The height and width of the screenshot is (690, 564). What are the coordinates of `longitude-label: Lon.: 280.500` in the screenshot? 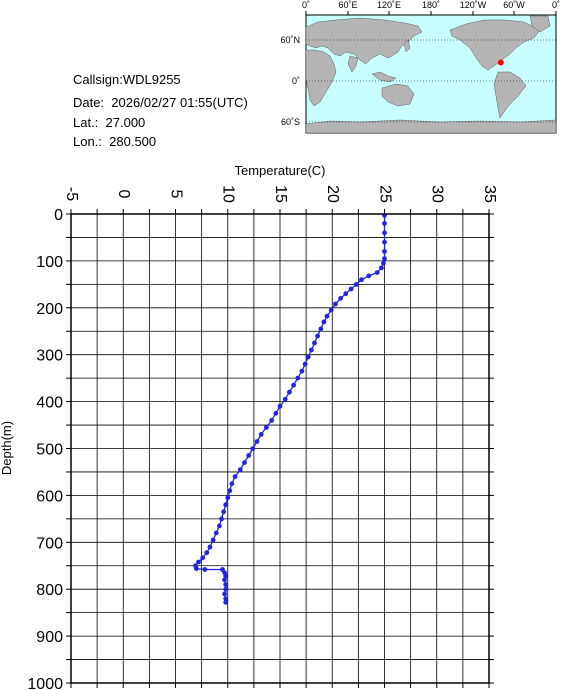 It's located at (115, 141).